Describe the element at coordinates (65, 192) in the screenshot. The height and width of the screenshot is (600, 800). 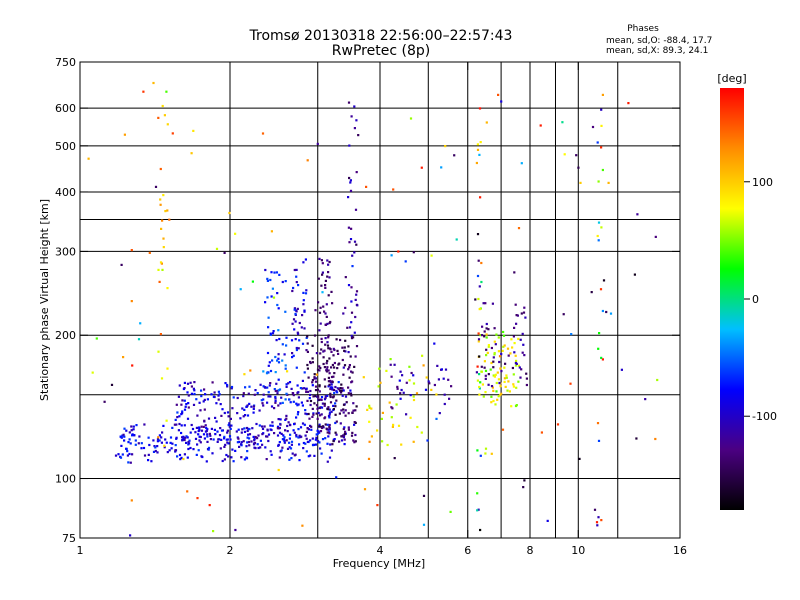
I see `y-tick-label: 400` at that location.